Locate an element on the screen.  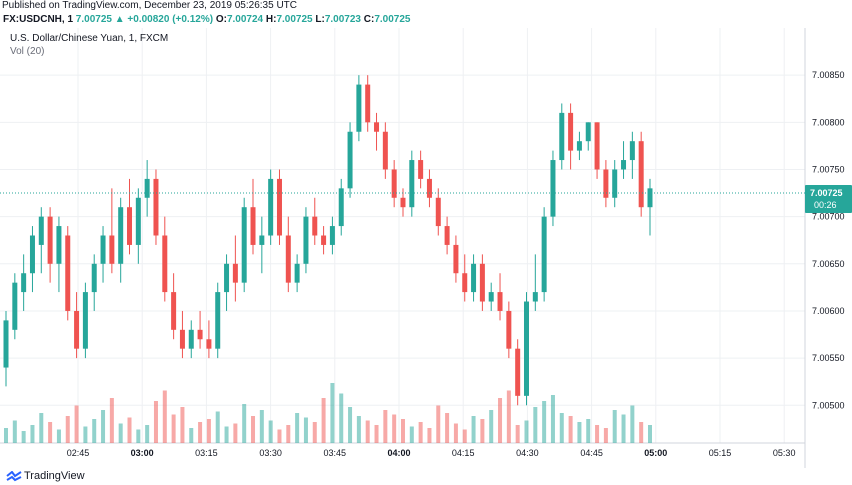
low-value: 7.00723 is located at coordinates (342, 19).